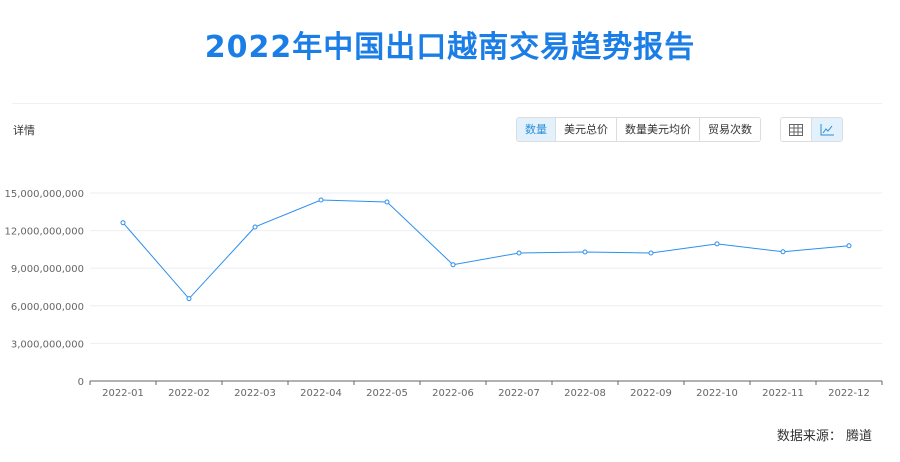 The height and width of the screenshot is (462, 900). I want to click on y-tick-label: 15,000,000,000, so click(44, 194).